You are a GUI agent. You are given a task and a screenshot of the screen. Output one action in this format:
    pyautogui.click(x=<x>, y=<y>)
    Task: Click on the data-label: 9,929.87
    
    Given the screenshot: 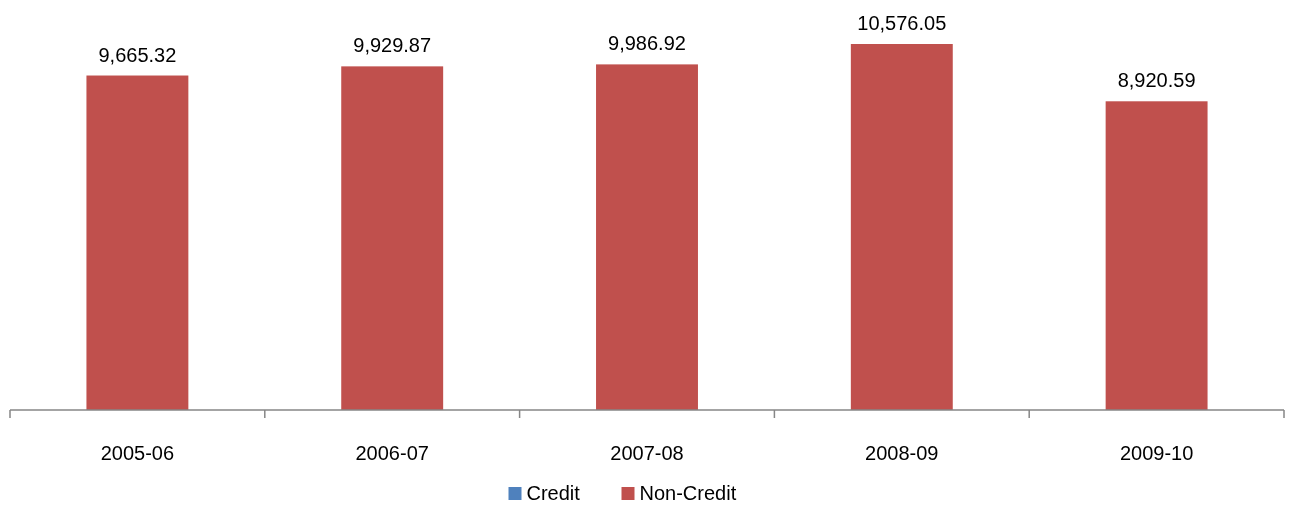 What is the action you would take?
    pyautogui.click(x=392, y=45)
    